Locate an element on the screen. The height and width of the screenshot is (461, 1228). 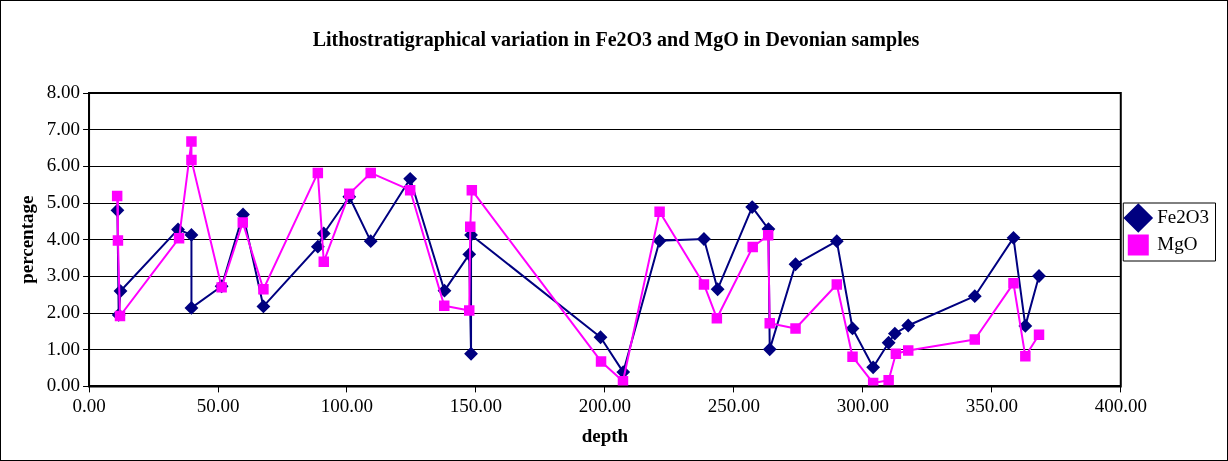
x-tick-label: 200.00 is located at coordinates (605, 405).